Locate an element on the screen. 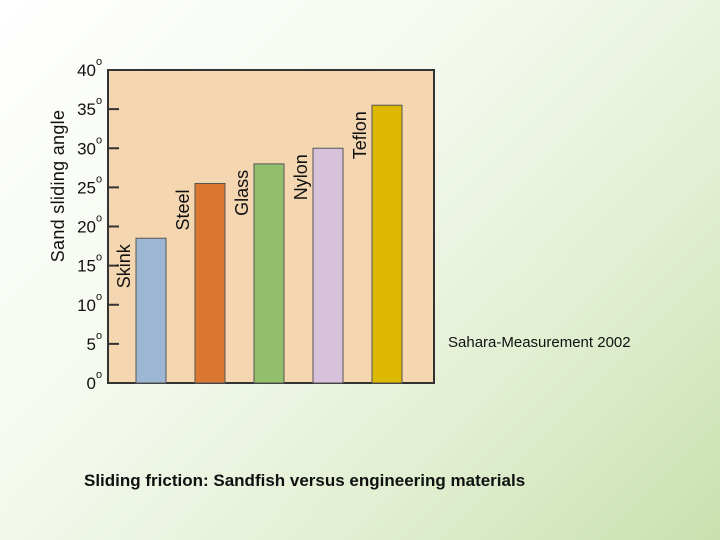 This screenshot has width=720, height=540. y-tick-label-5: 5 is located at coordinates (91, 344).